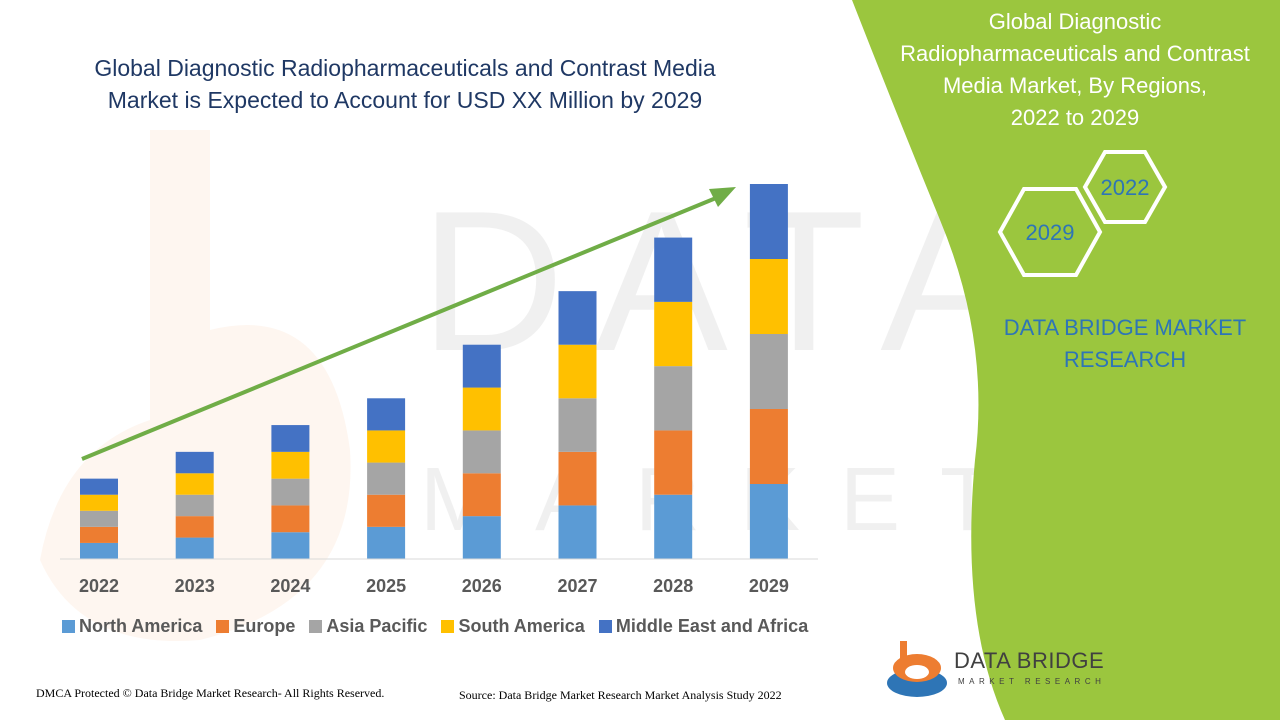 This screenshot has width=1280, height=720. What do you see at coordinates (290, 438) in the screenshot?
I see `bar-segment-2024-middle-east-and-africa` at bounding box center [290, 438].